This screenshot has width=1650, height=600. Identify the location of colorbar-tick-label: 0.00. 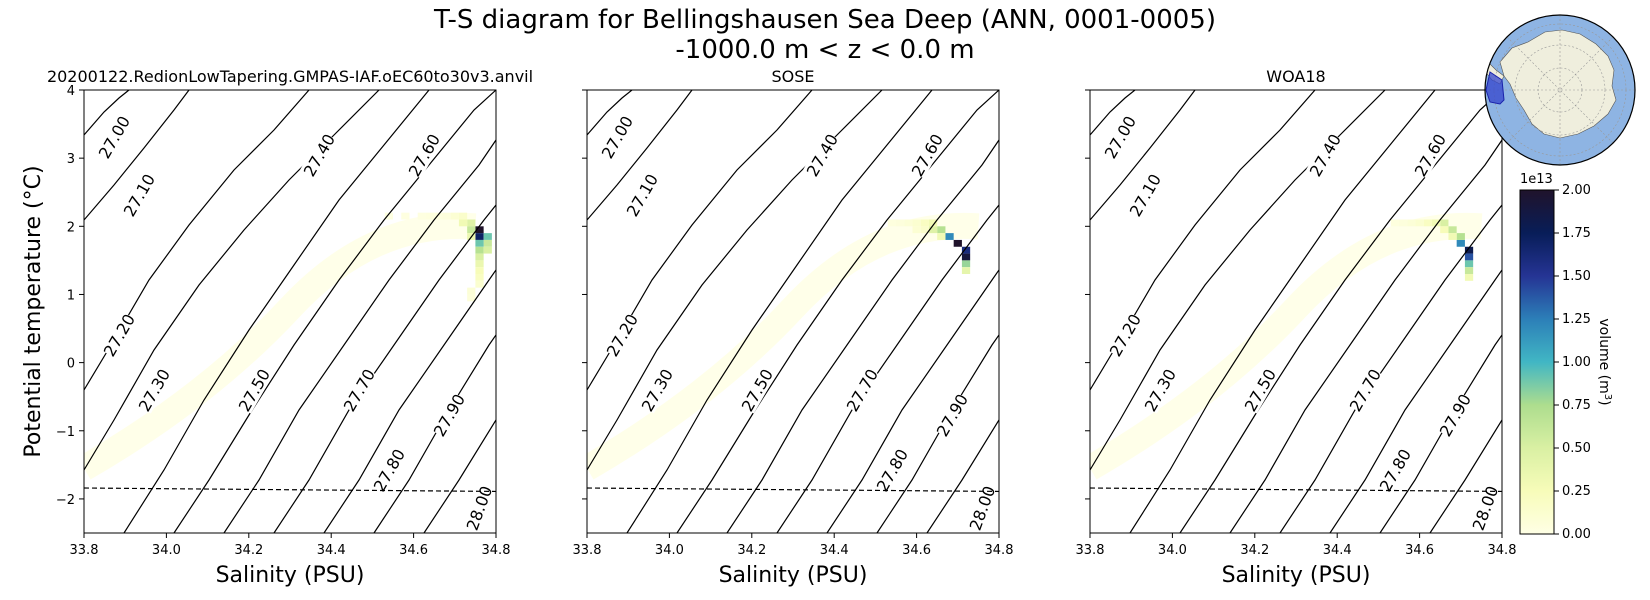
(1576, 534).